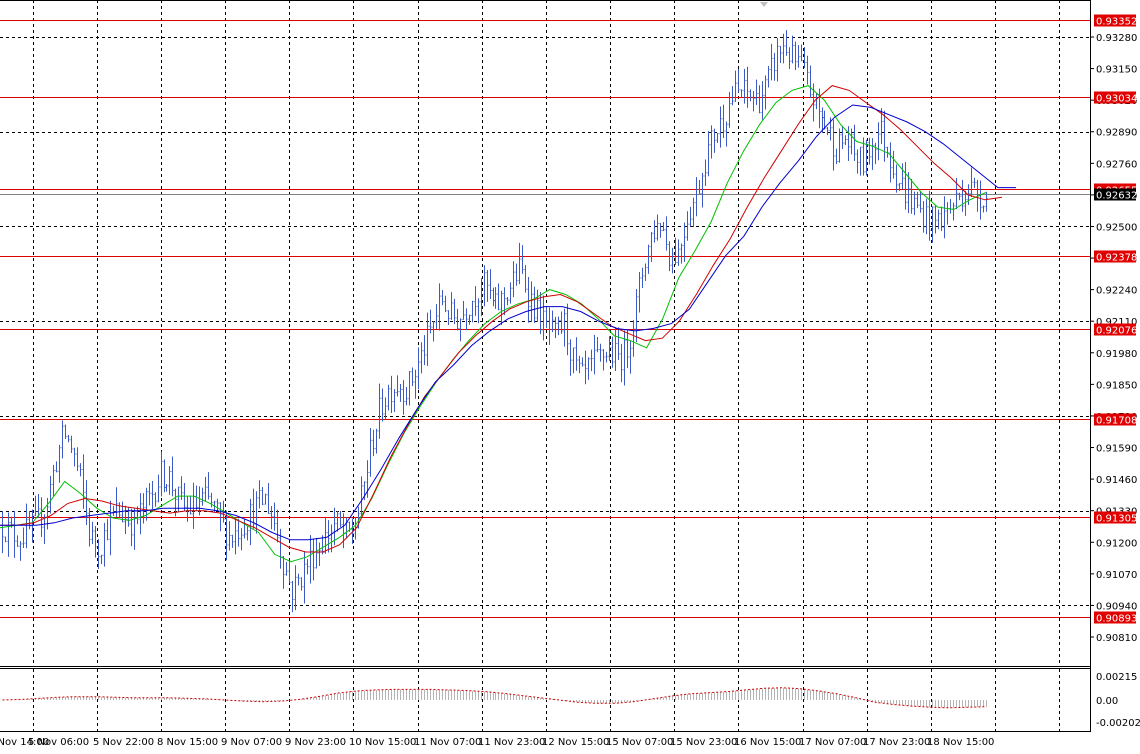  Describe the element at coordinates (123, 742) in the screenshot. I see `x-tick-label: 5 Nov 22:00` at that location.